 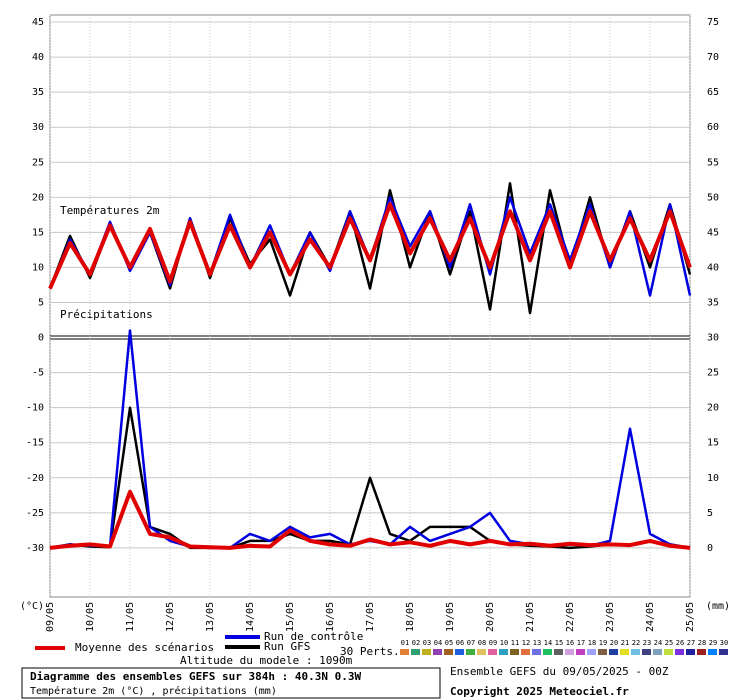 I want to click on y2-tick-label: 65, so click(x=713, y=92).